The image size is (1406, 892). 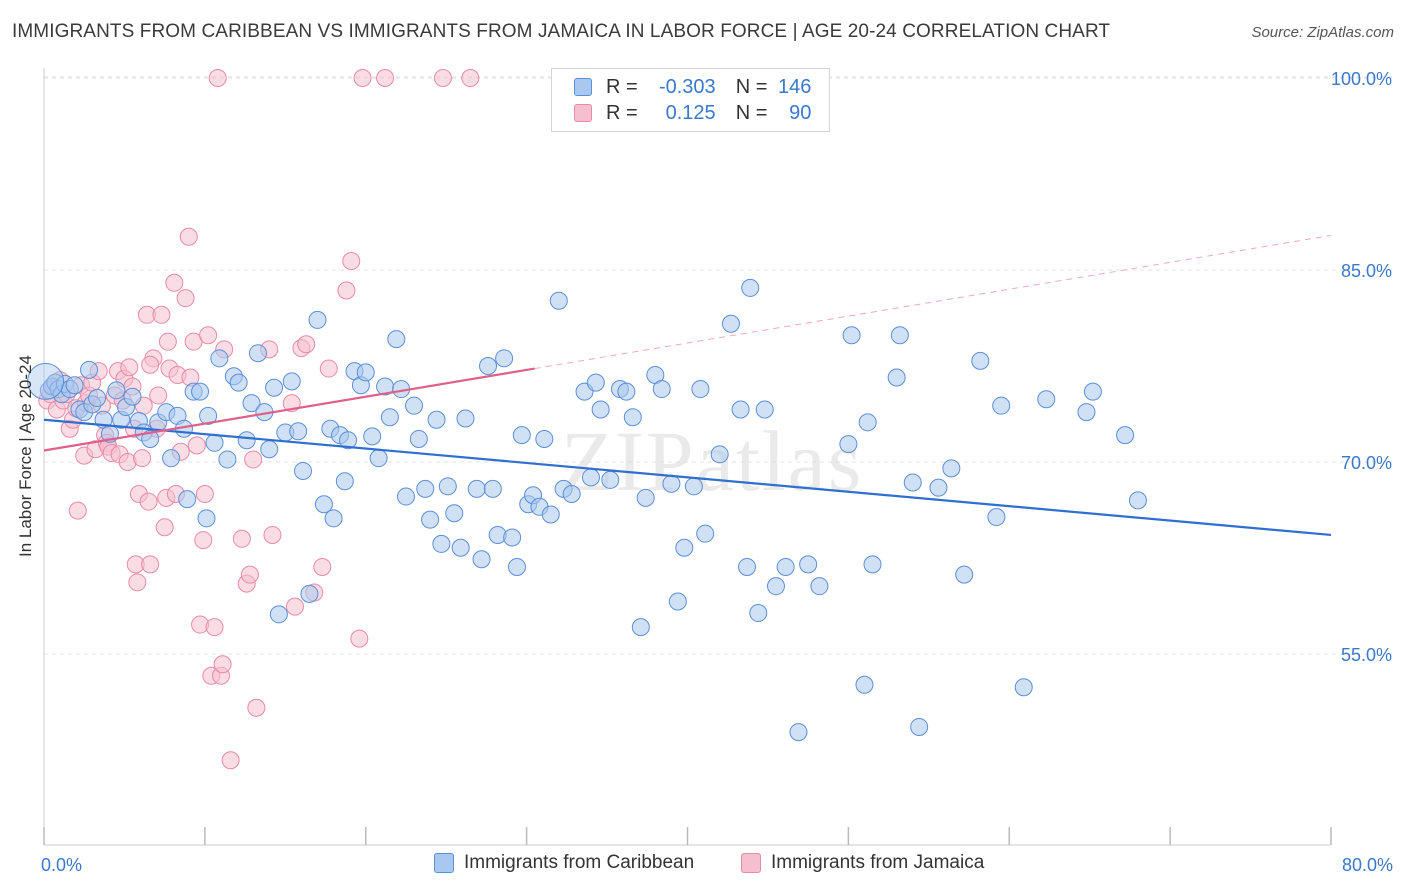 What do you see at coordinates (1361, 367) in the screenshot?
I see `y-tick-labels: 55.0% 70.0% 85.0% 100.0%` at bounding box center [1361, 367].